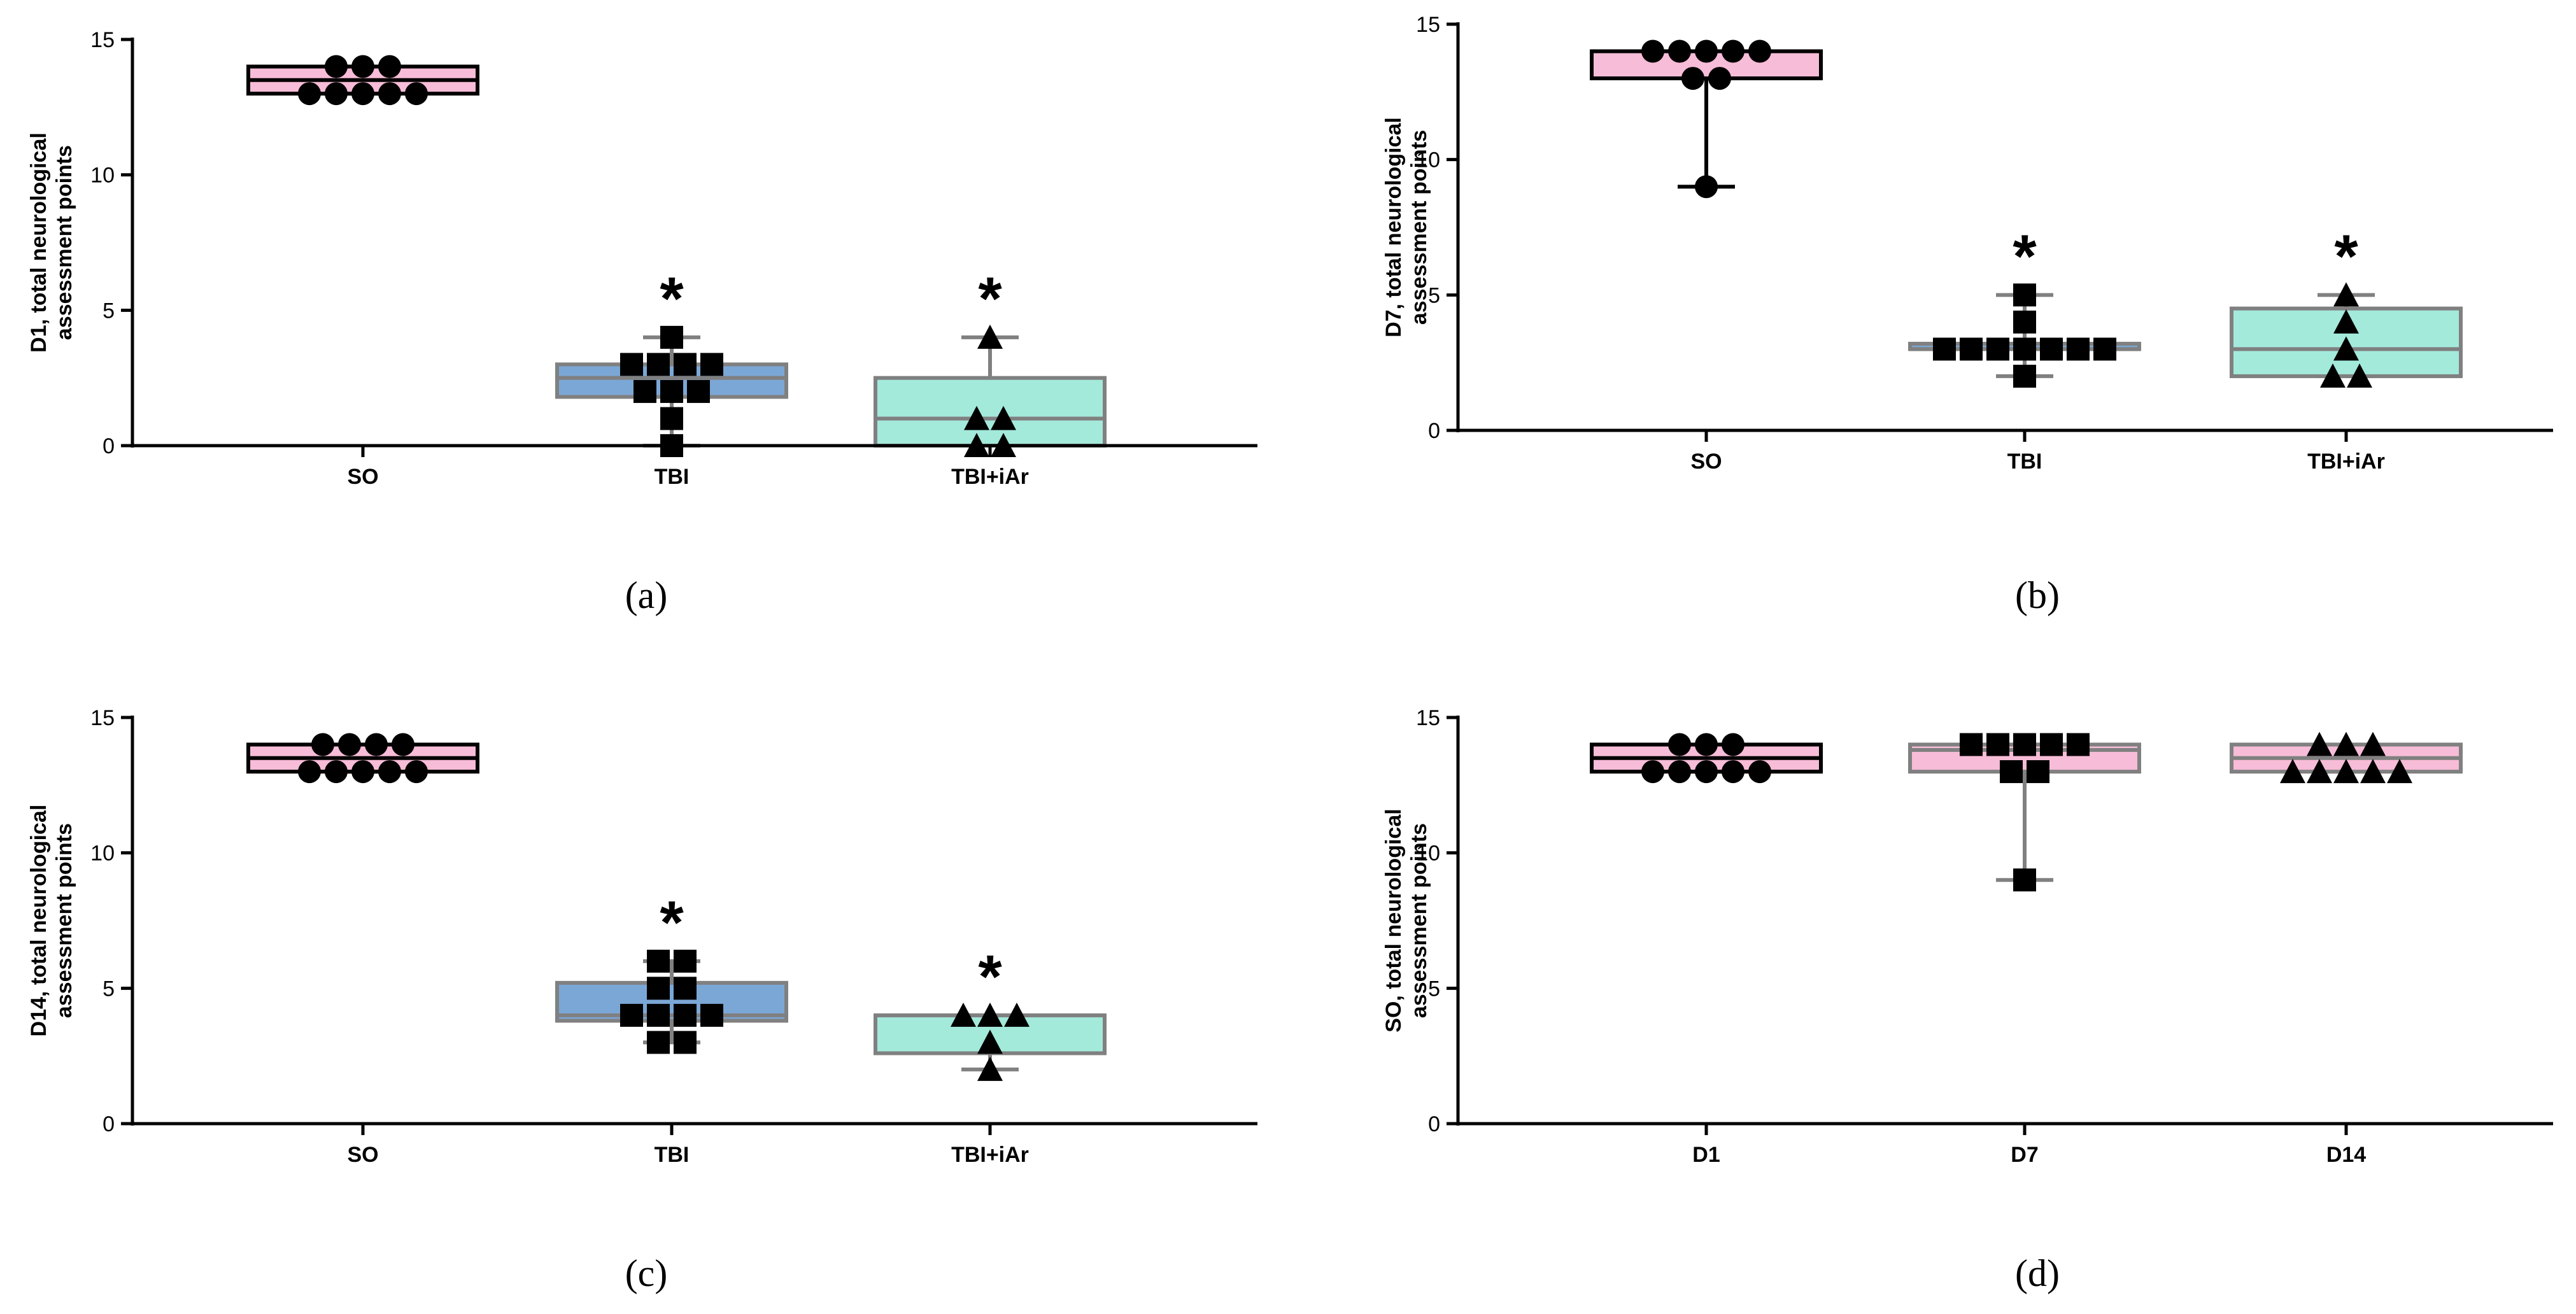  Describe the element at coordinates (990, 412) in the screenshot. I see `box-iqr` at that location.